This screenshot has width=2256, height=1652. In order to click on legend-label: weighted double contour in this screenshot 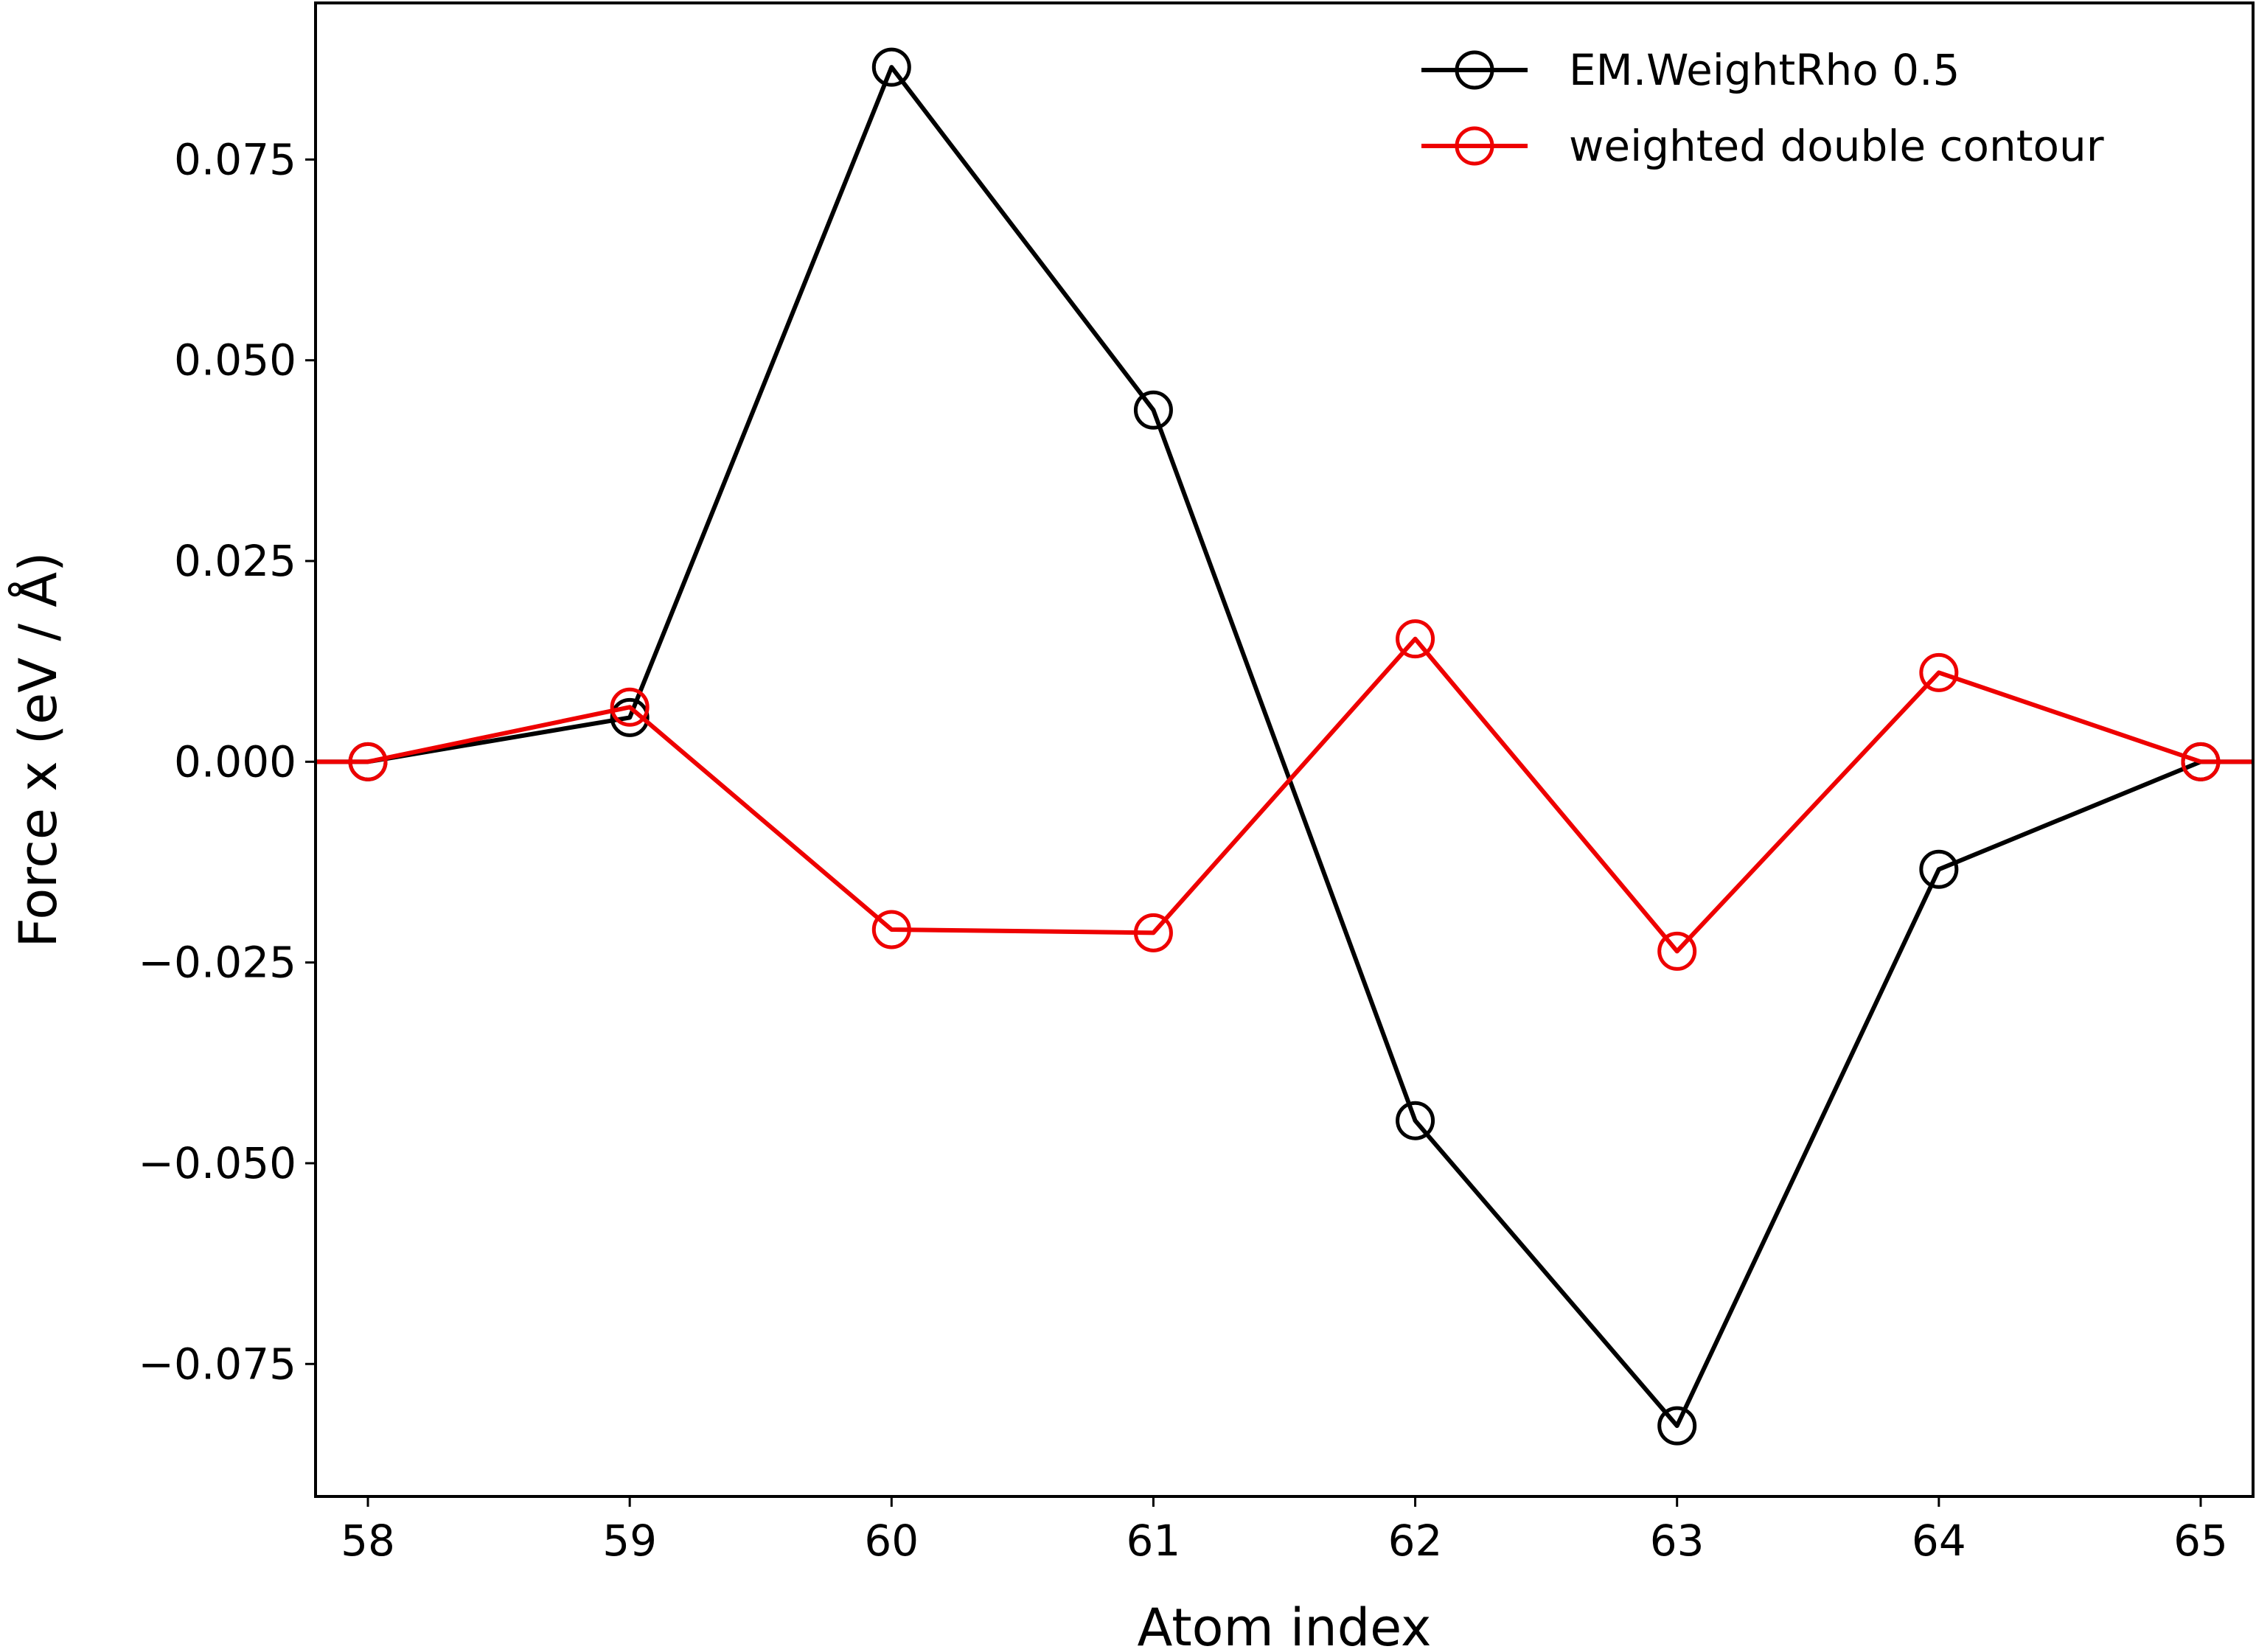, I will do `click(1837, 146)`.